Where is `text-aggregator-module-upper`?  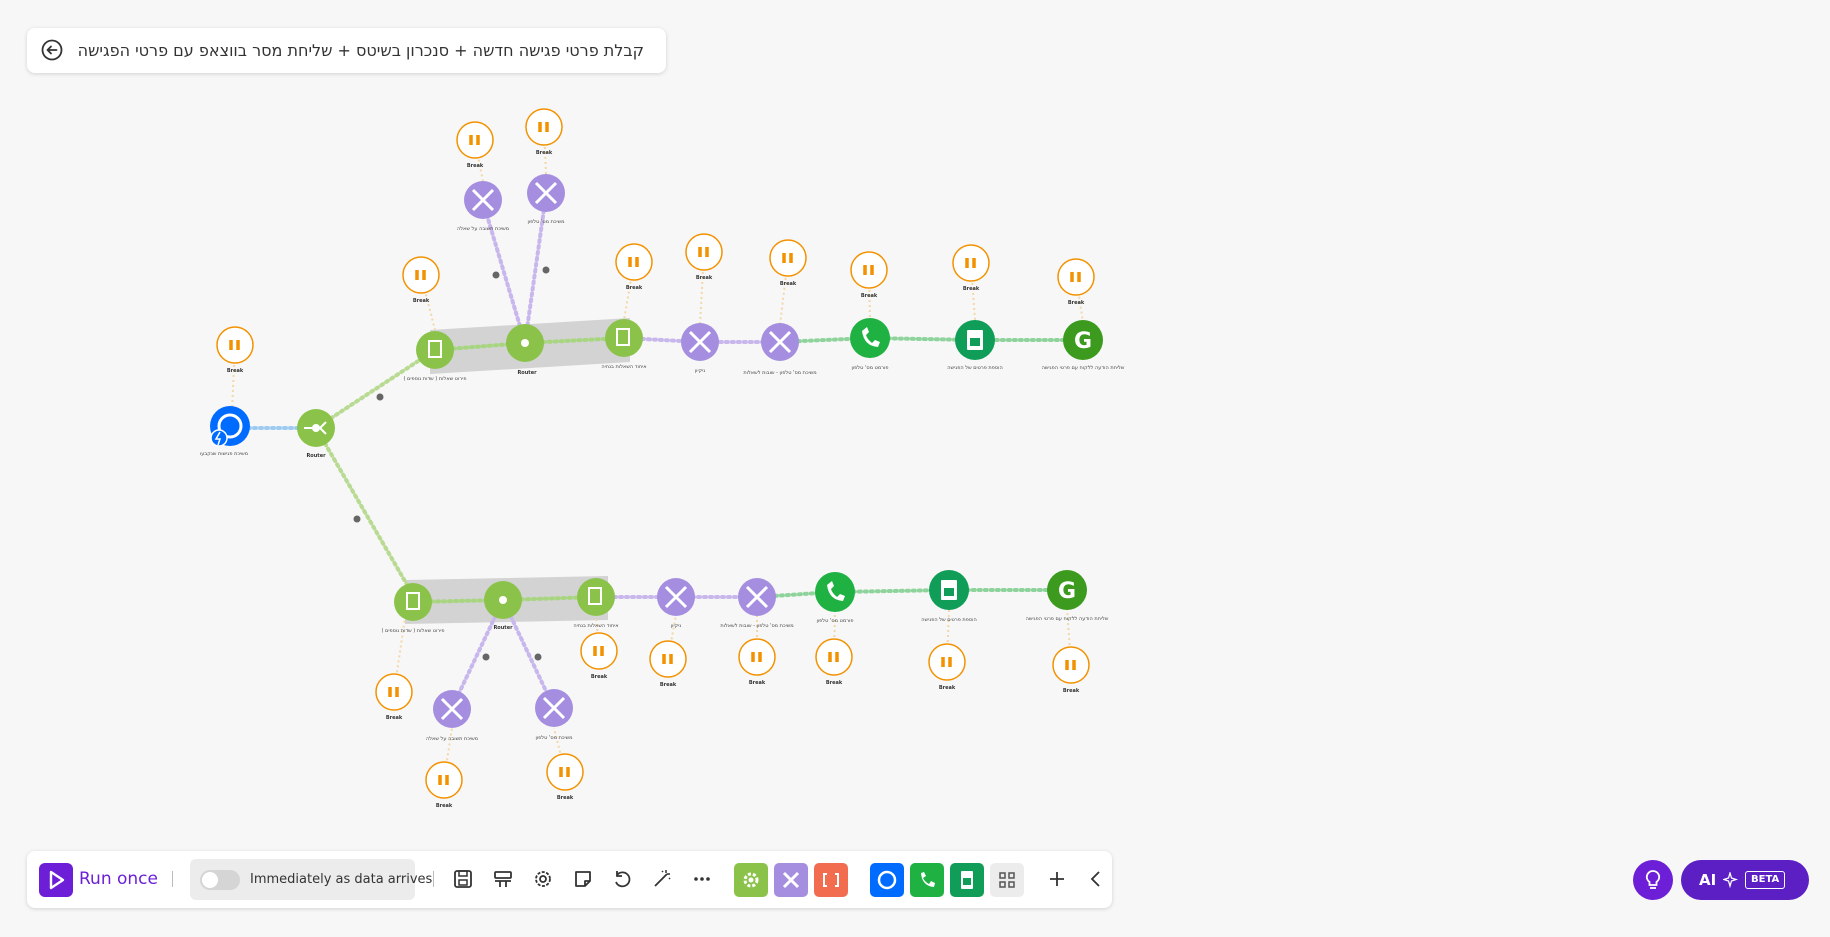 text-aggregator-module-upper is located at coordinates (435, 350).